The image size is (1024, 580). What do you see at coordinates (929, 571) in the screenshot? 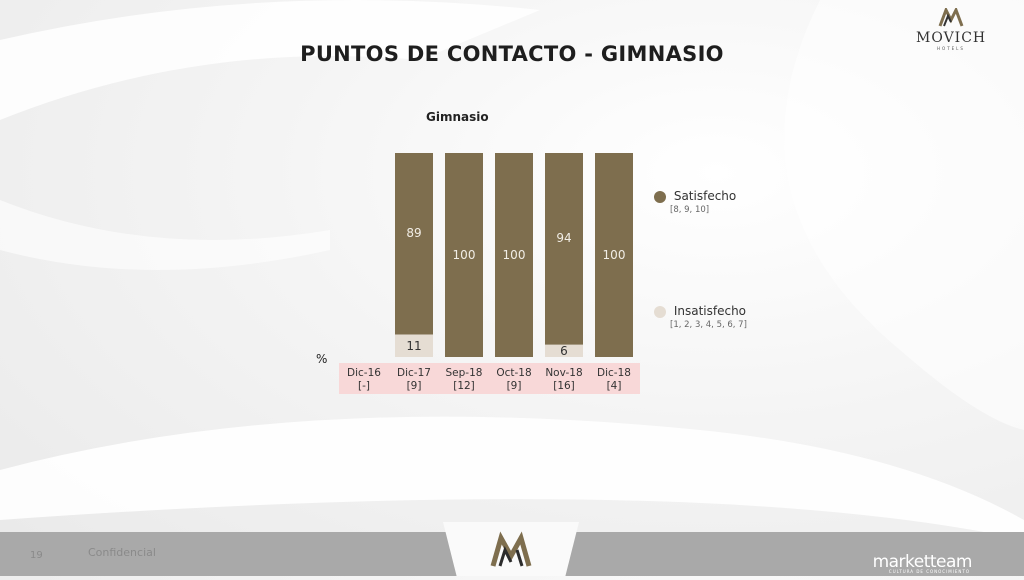
I see `marketteam-logo-subtext: CULTURA DE CONOCIMIENTO` at bounding box center [929, 571].